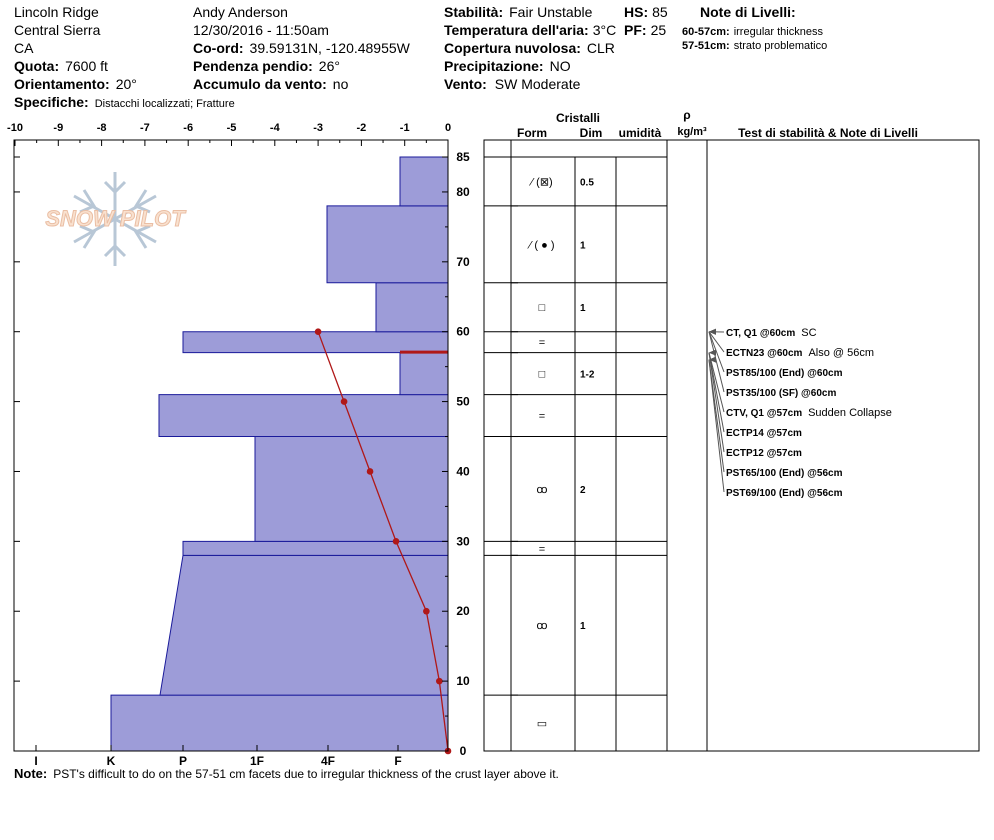  I want to click on temperature-tick-label: -3, so click(318, 128).